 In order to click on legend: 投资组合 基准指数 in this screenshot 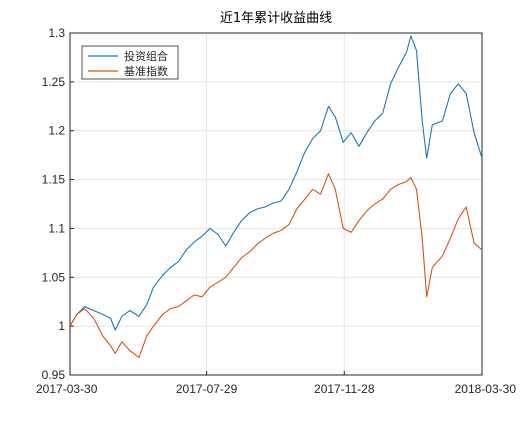, I will do `click(130, 62)`.